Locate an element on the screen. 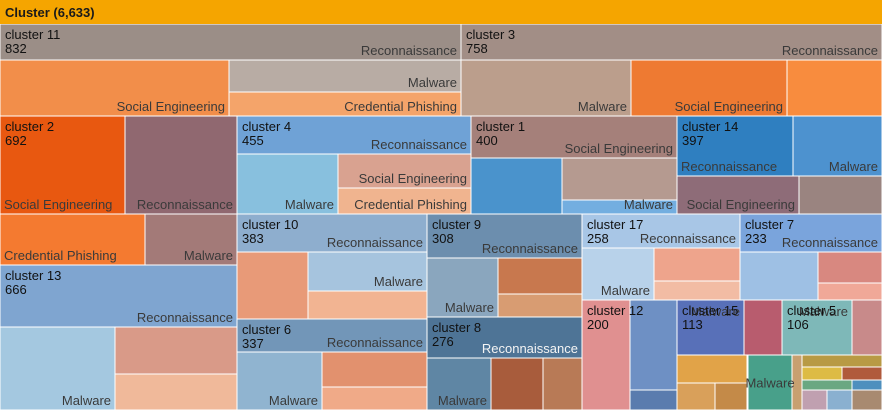  cluster-name-label: cluster 12 is located at coordinates (615, 310).